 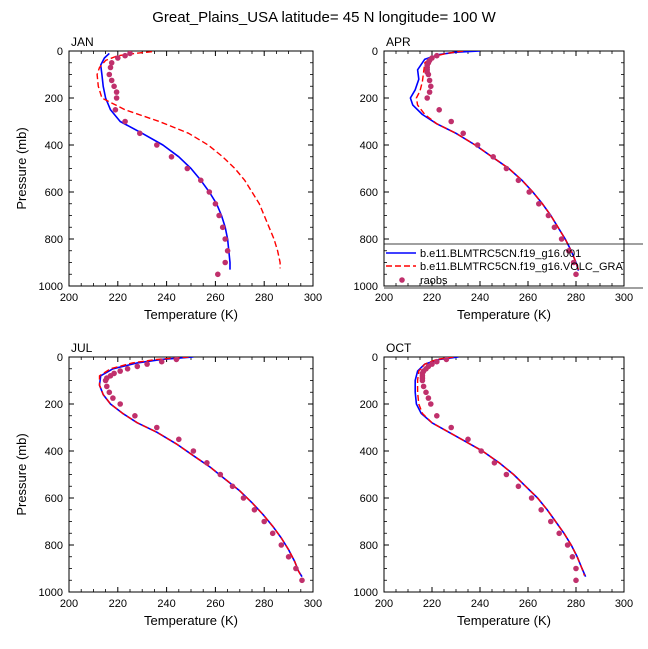 I want to click on panel-label: APR, so click(x=398, y=42).